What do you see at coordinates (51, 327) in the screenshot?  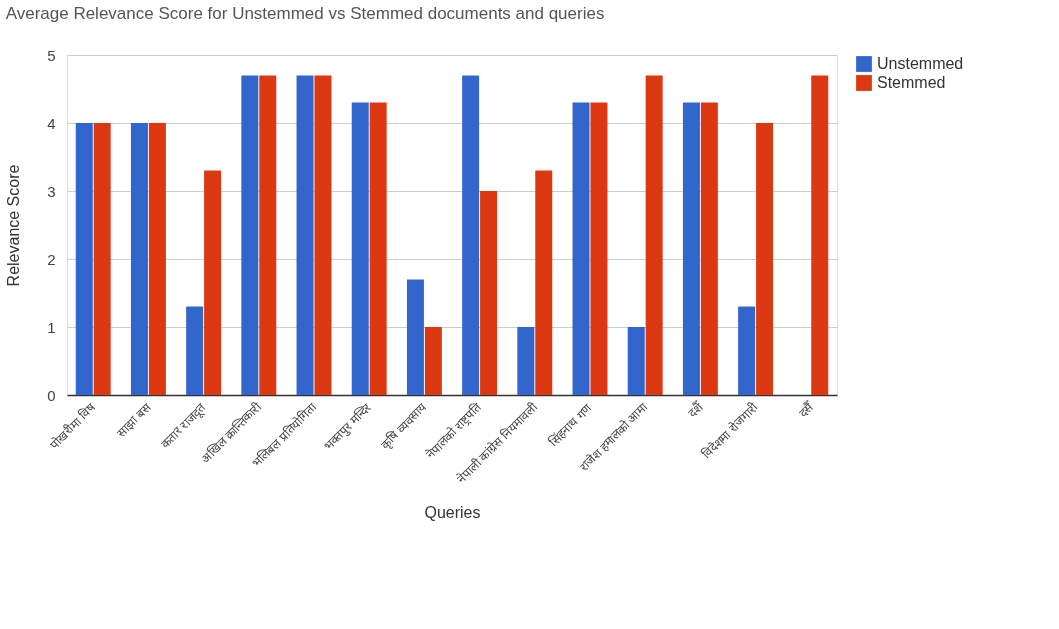 I see `y-tick-label: 1` at bounding box center [51, 327].